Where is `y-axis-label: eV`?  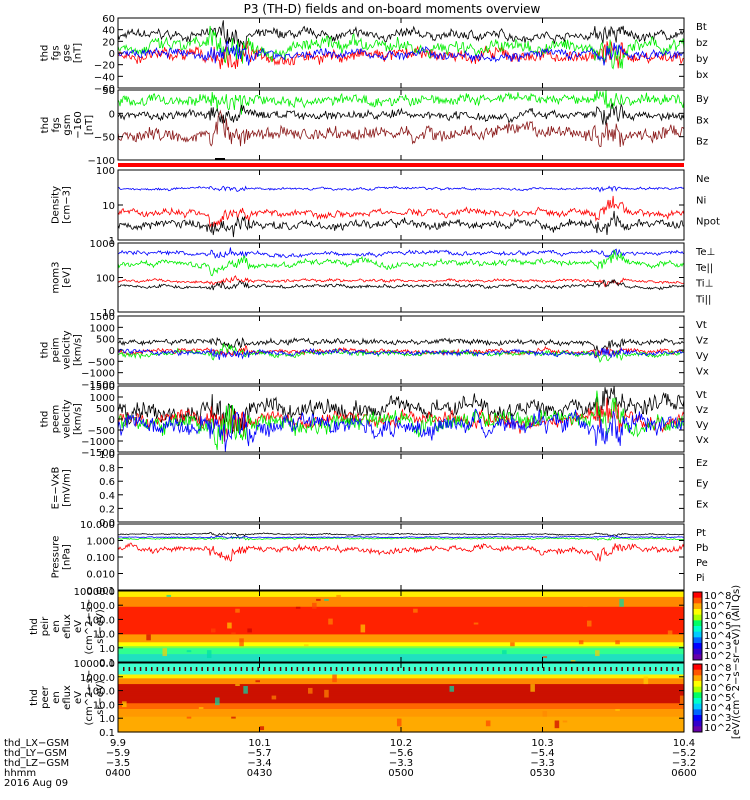
y-axis-label: eV is located at coordinates (78, 626).